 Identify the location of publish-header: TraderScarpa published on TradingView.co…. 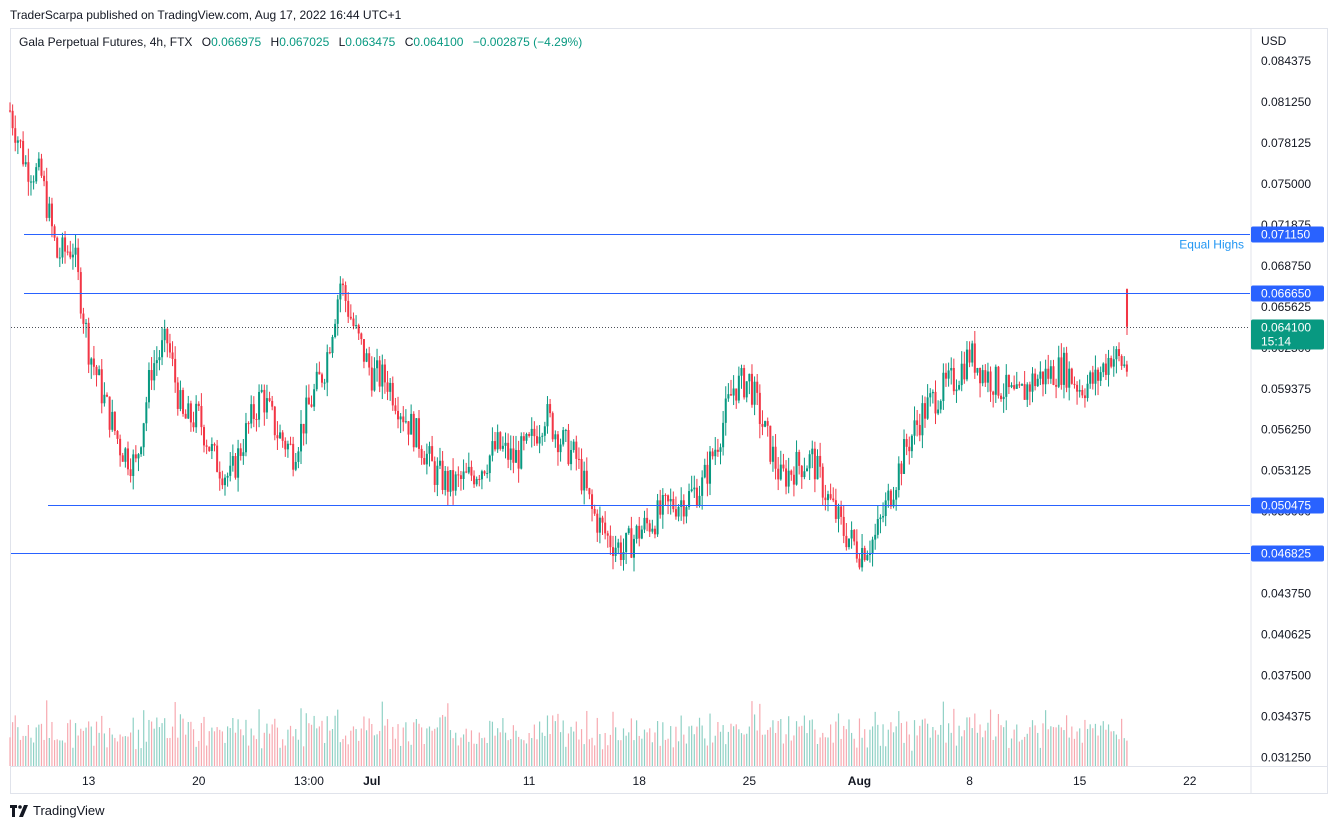
(206, 15).